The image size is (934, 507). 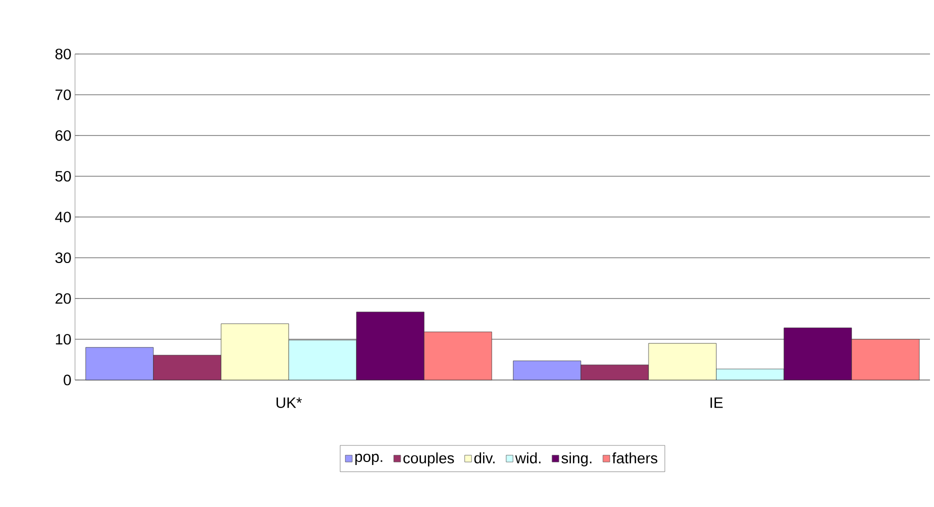 What do you see at coordinates (484, 458) in the screenshot?
I see `legend-label: div.` at bounding box center [484, 458].